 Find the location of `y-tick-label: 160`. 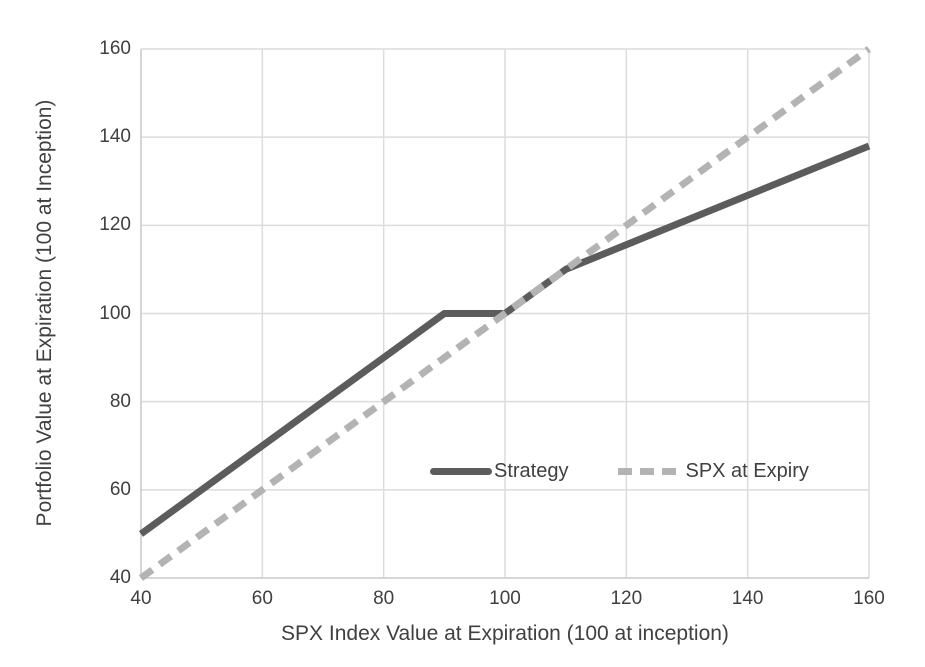

y-tick-label: 160 is located at coordinates (115, 48).